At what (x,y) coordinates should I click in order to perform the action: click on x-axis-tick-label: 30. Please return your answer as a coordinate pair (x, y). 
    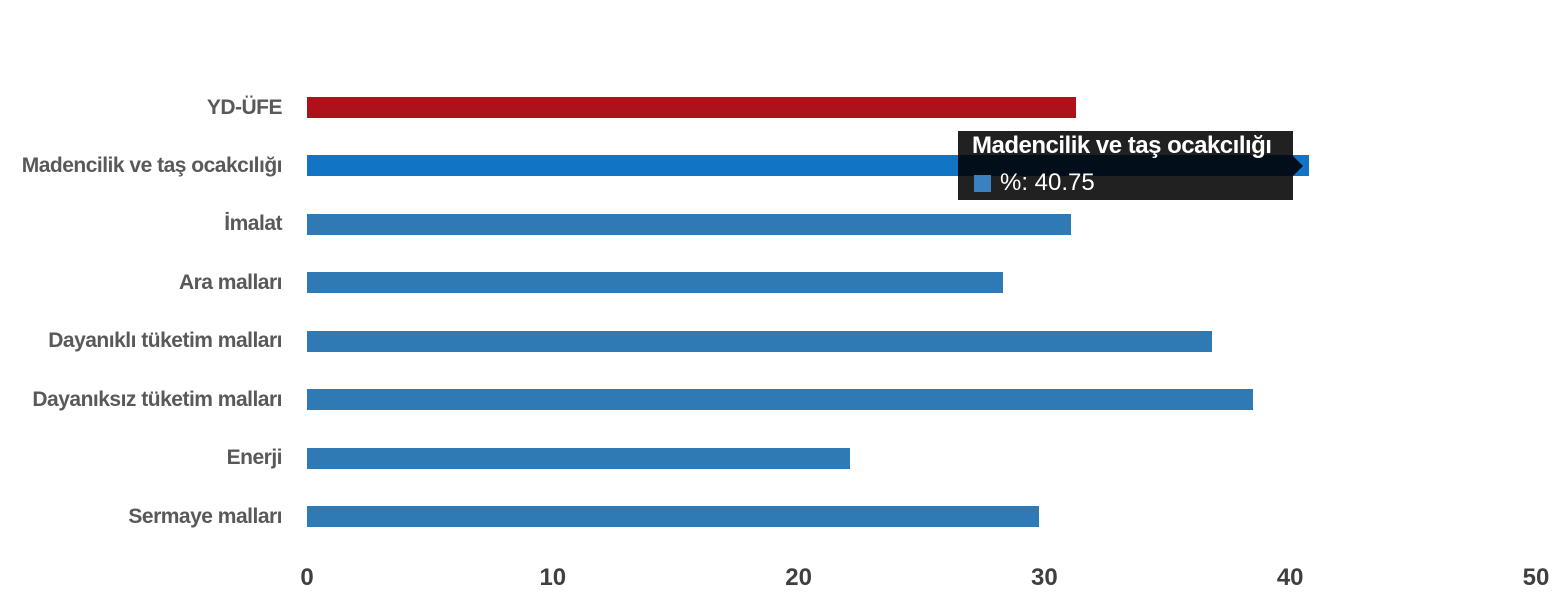
    Looking at the image, I should click on (1044, 577).